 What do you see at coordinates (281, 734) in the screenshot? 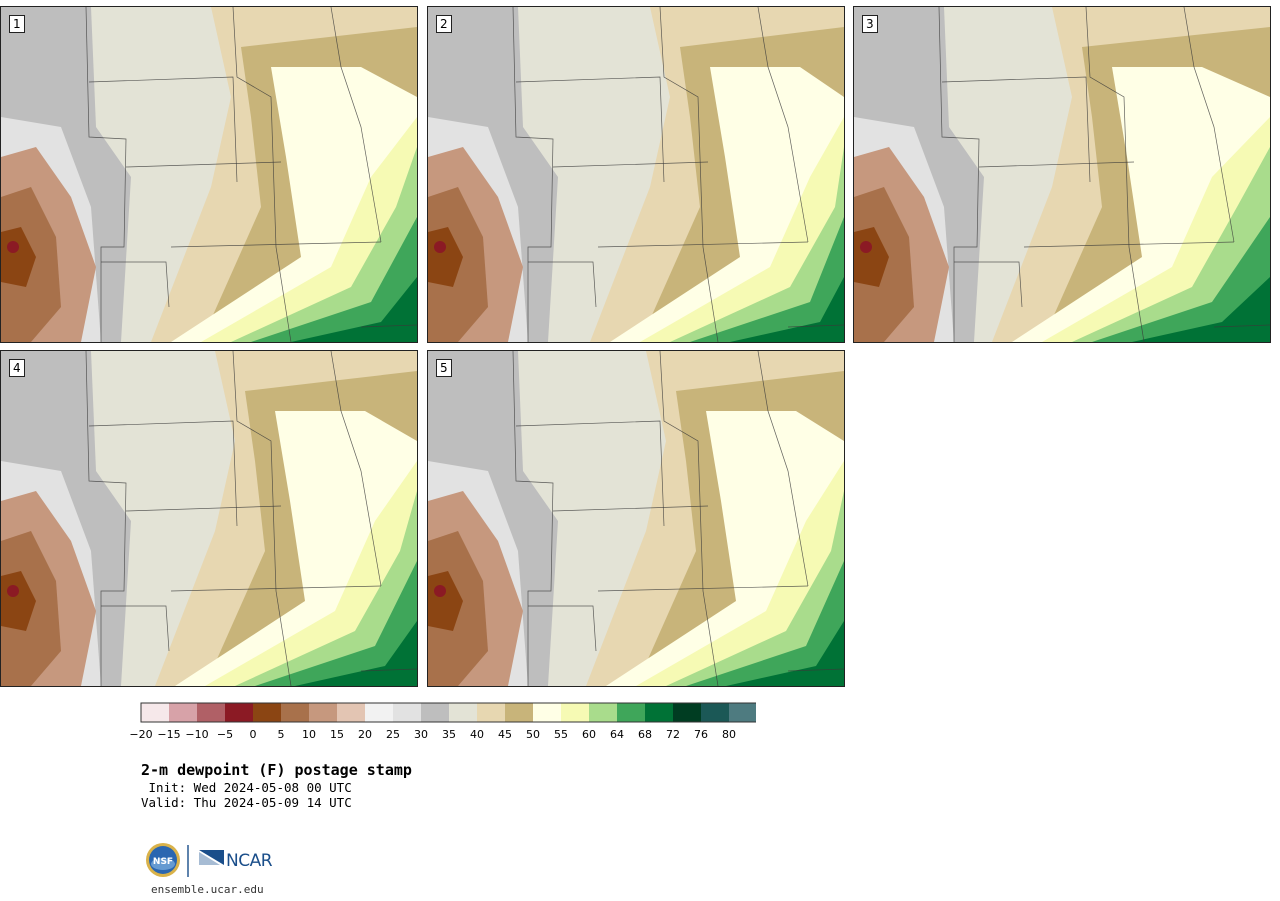
I see `colorbar-tick-label: 5` at bounding box center [281, 734].